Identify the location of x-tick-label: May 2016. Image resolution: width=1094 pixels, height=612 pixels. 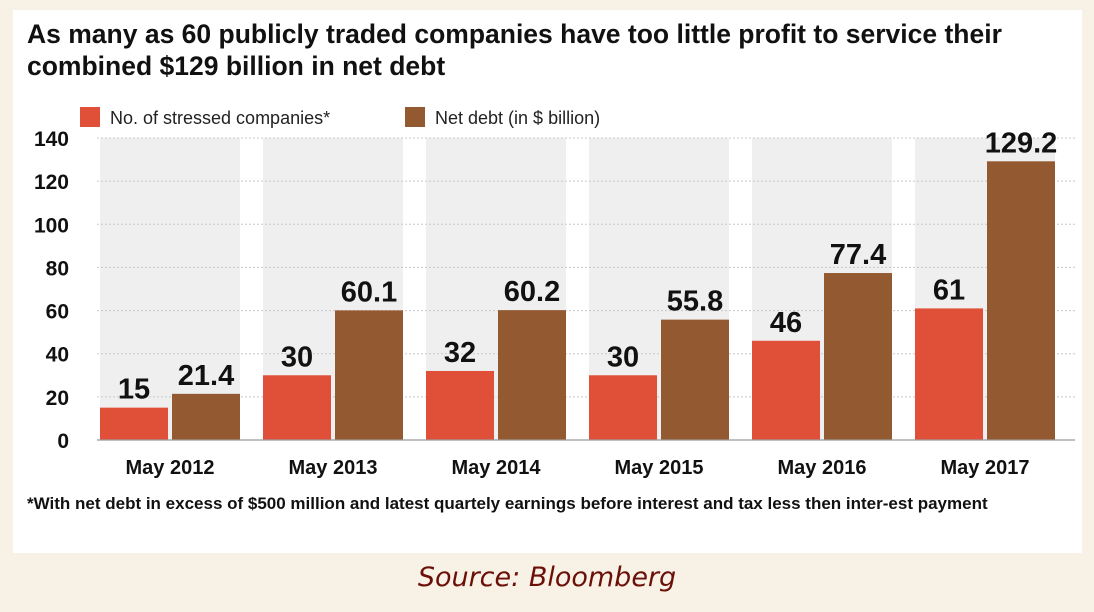
(822, 468).